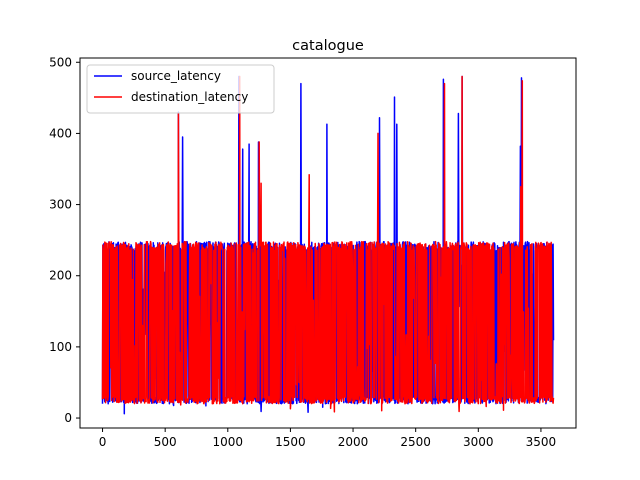 This screenshot has width=640, height=480. Describe the element at coordinates (165, 442) in the screenshot. I see `x-tick-label: 500` at that location.